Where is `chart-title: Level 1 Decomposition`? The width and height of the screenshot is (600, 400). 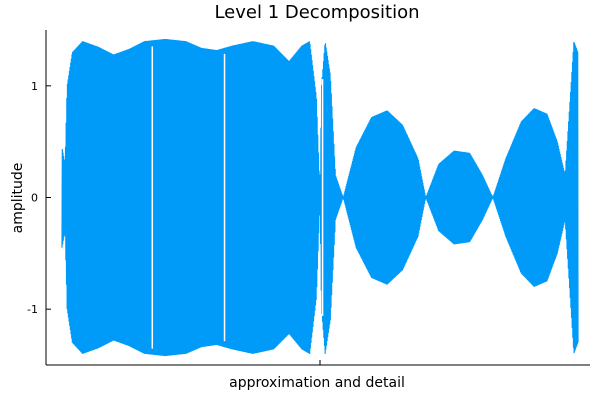
chart-title: Level 1 Decomposition is located at coordinates (316, 12).